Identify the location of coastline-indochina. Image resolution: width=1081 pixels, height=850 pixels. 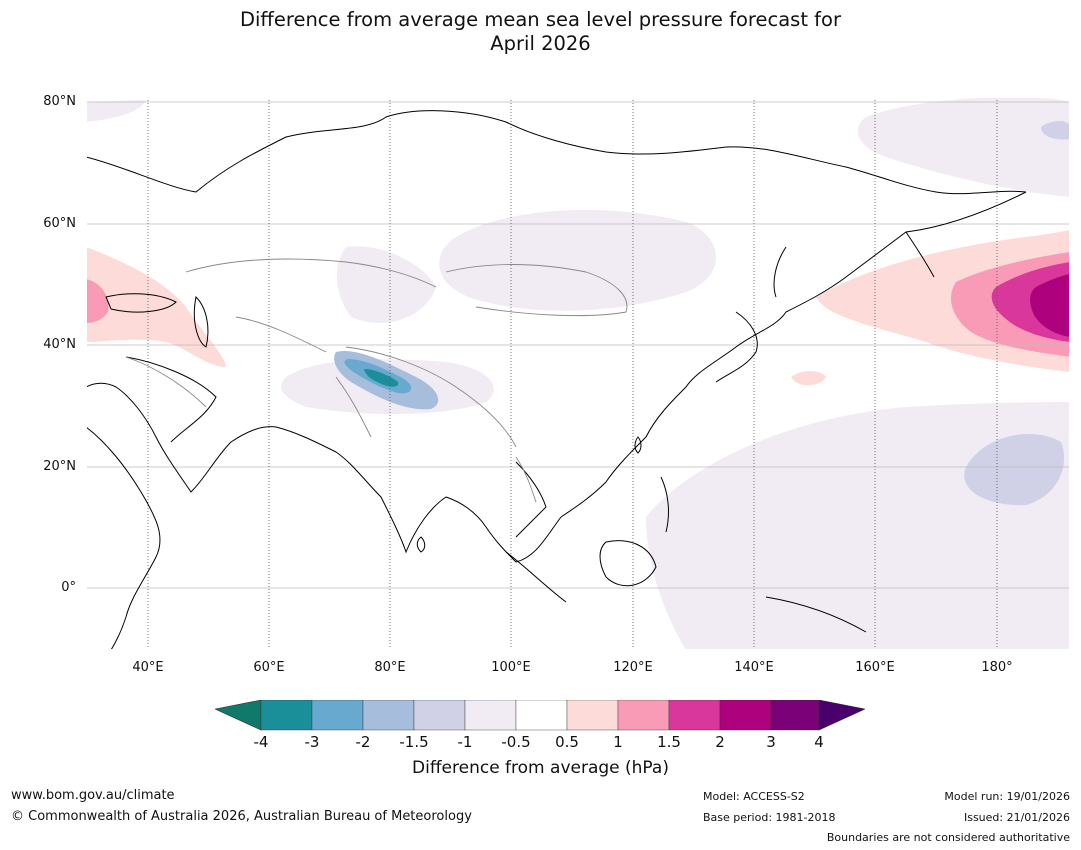
(531, 499).